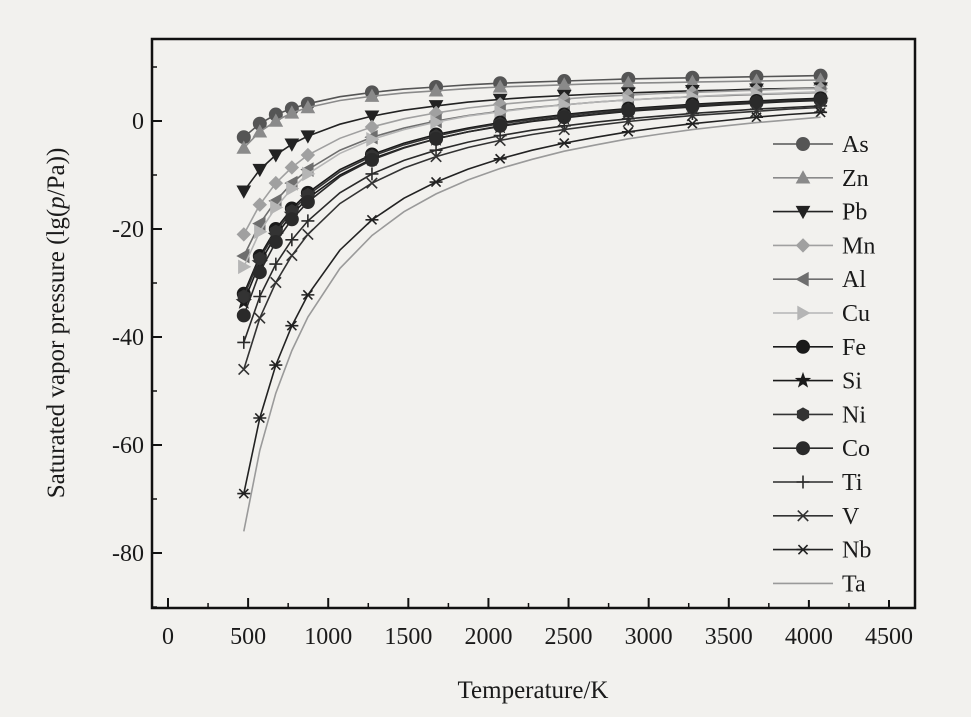 The image size is (971, 717). I want to click on legend-label: As, so click(855, 145).